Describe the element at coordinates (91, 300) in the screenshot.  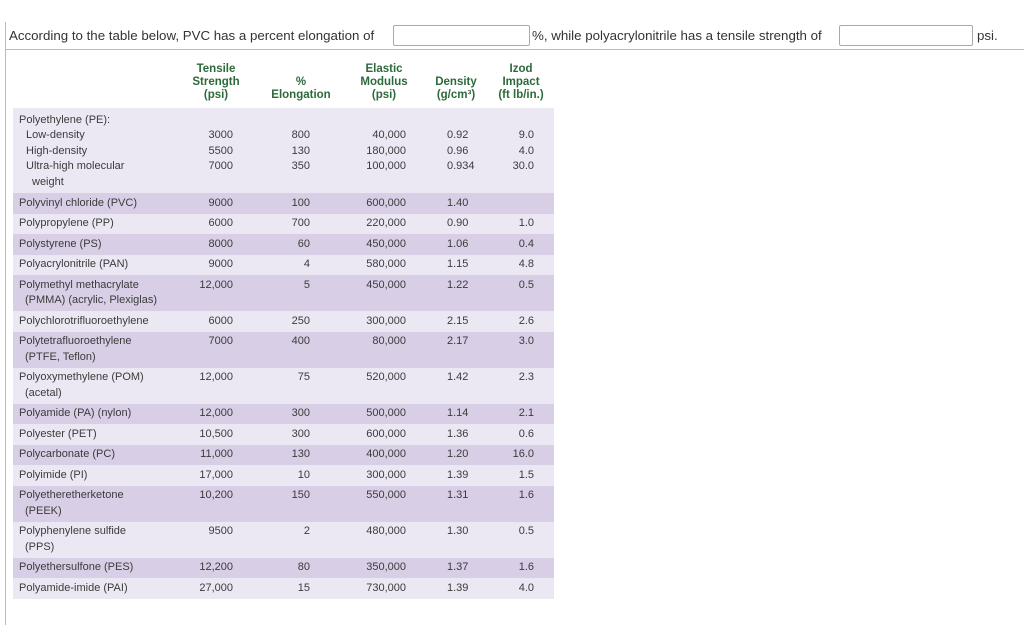
I see `name-line: (PMMA) (acrylic, Plexiglas)` at that location.